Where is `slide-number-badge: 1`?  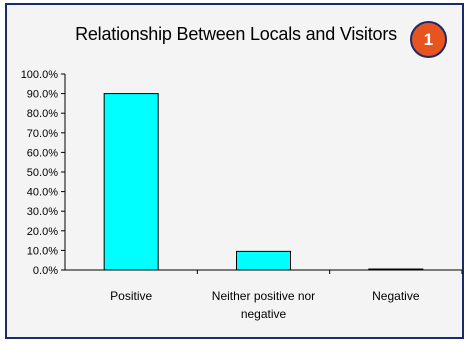 slide-number-badge: 1 is located at coordinates (428, 39).